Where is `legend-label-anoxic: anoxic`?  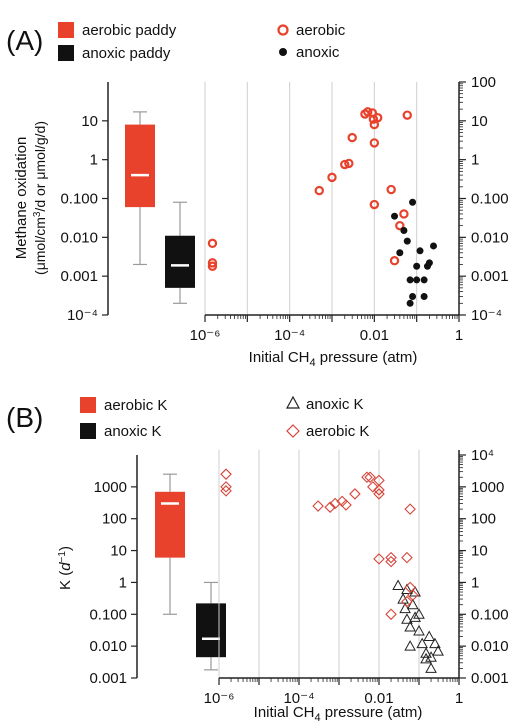 legend-label-anoxic: anoxic is located at coordinates (318, 52).